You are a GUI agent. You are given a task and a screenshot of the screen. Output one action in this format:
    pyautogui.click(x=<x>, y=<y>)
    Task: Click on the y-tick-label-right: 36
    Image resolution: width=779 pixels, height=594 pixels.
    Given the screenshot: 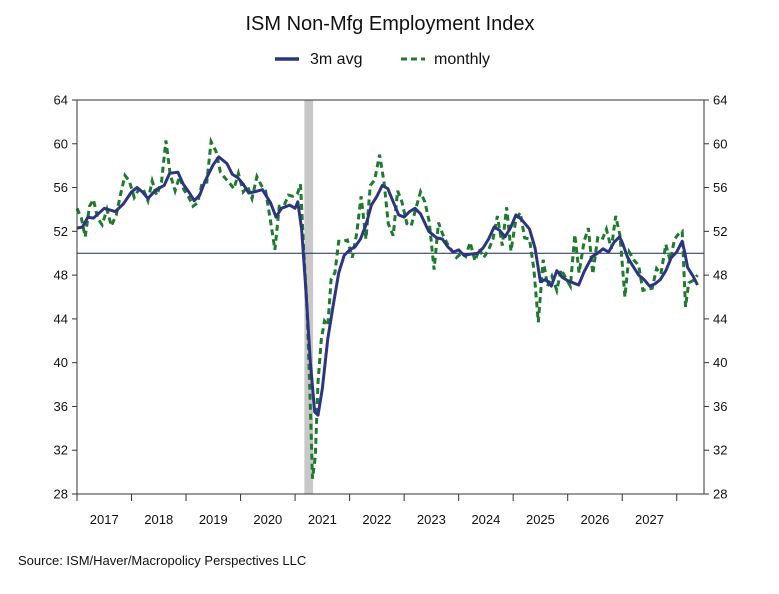 What is the action you would take?
    pyautogui.click(x=720, y=406)
    